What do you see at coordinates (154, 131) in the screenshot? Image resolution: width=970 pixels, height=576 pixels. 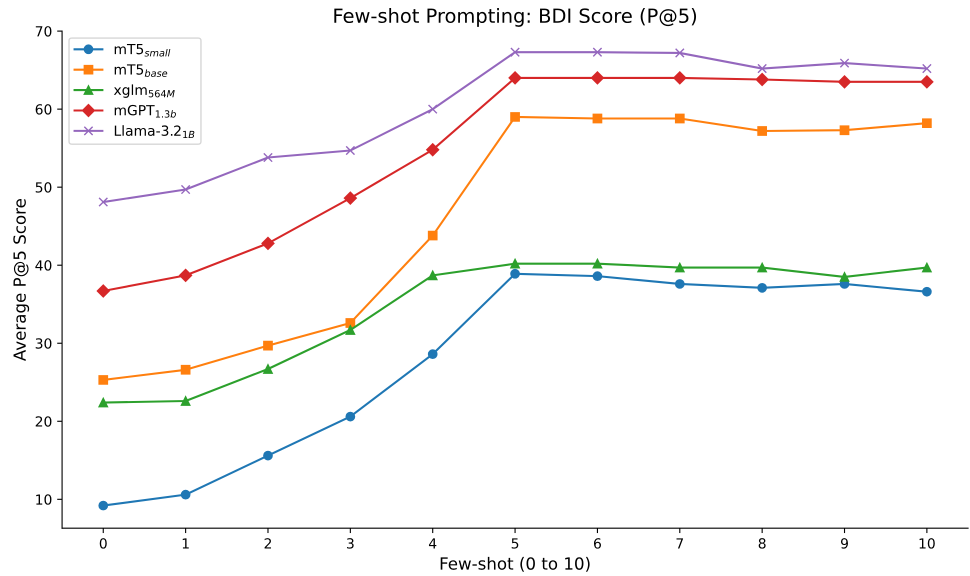 I see `legend-label: Llama-3.2$_{1B}$` at bounding box center [154, 131].